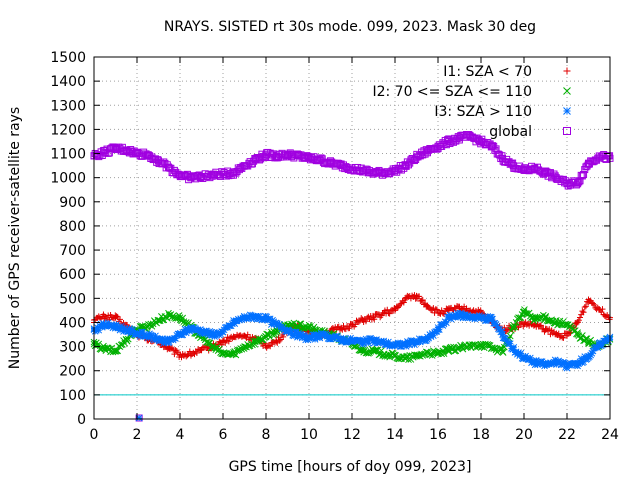  What do you see at coordinates (395, 435) in the screenshot?
I see `x-tick-label: 14` at bounding box center [395, 435].